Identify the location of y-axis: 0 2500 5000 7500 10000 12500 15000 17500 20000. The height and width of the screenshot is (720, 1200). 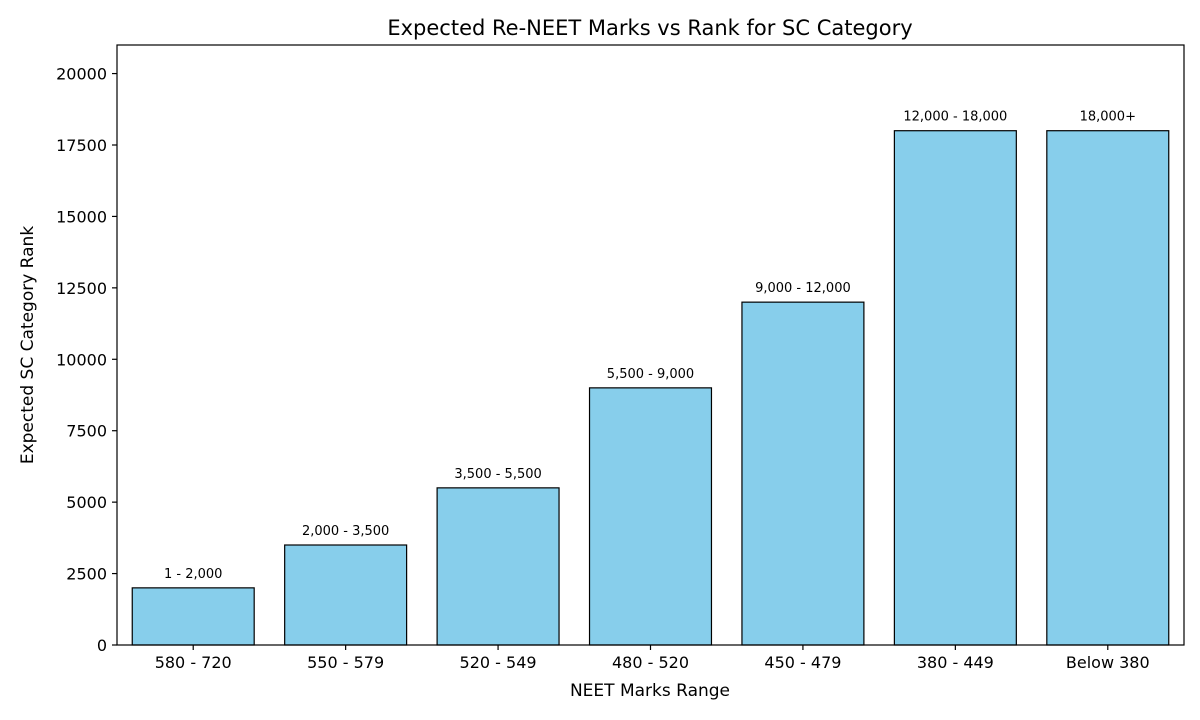
(86, 360).